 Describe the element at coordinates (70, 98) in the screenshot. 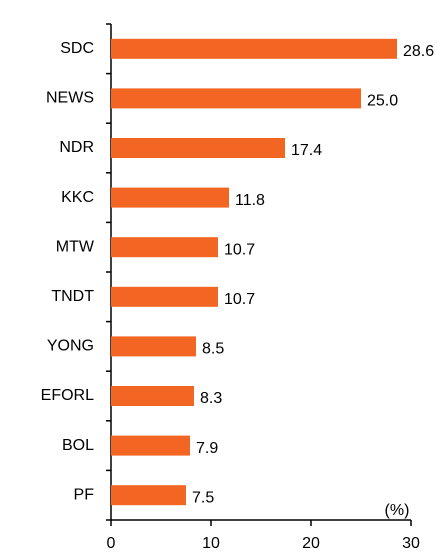

I see `y-tick-label: NEWS` at that location.